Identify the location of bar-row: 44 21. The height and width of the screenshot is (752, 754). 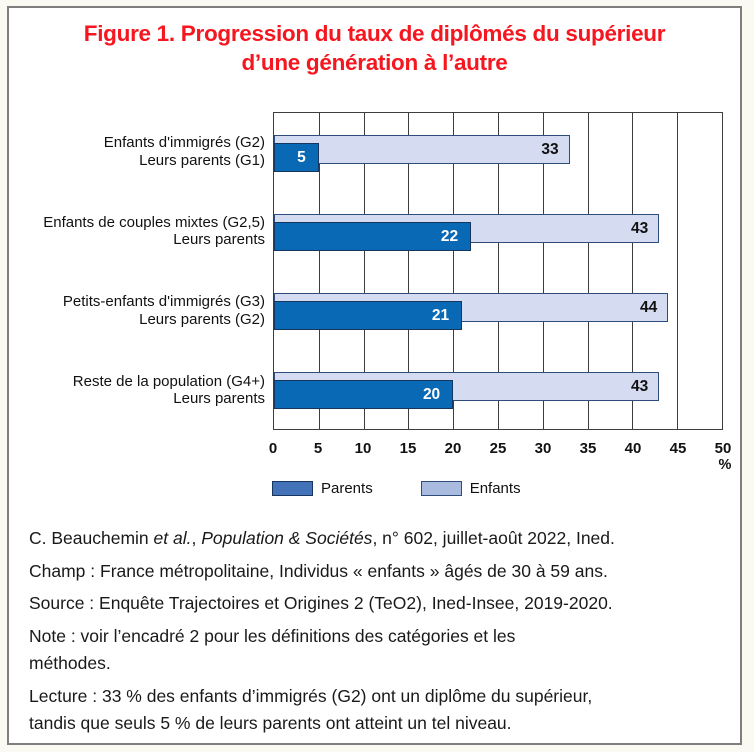
(498, 310).